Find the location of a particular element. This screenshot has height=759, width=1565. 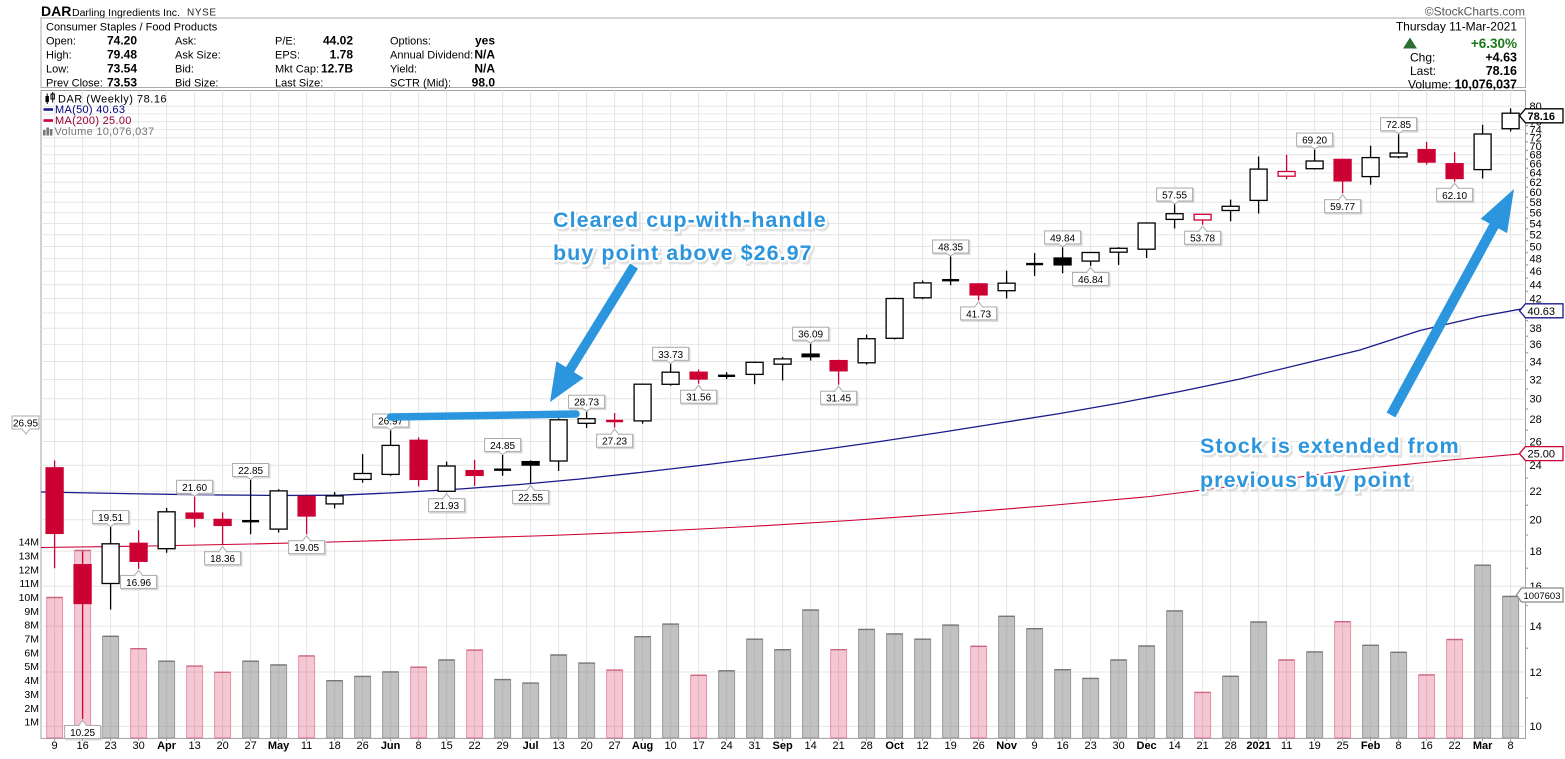

svg-text: 57.55 is located at coordinates (1174, 196).